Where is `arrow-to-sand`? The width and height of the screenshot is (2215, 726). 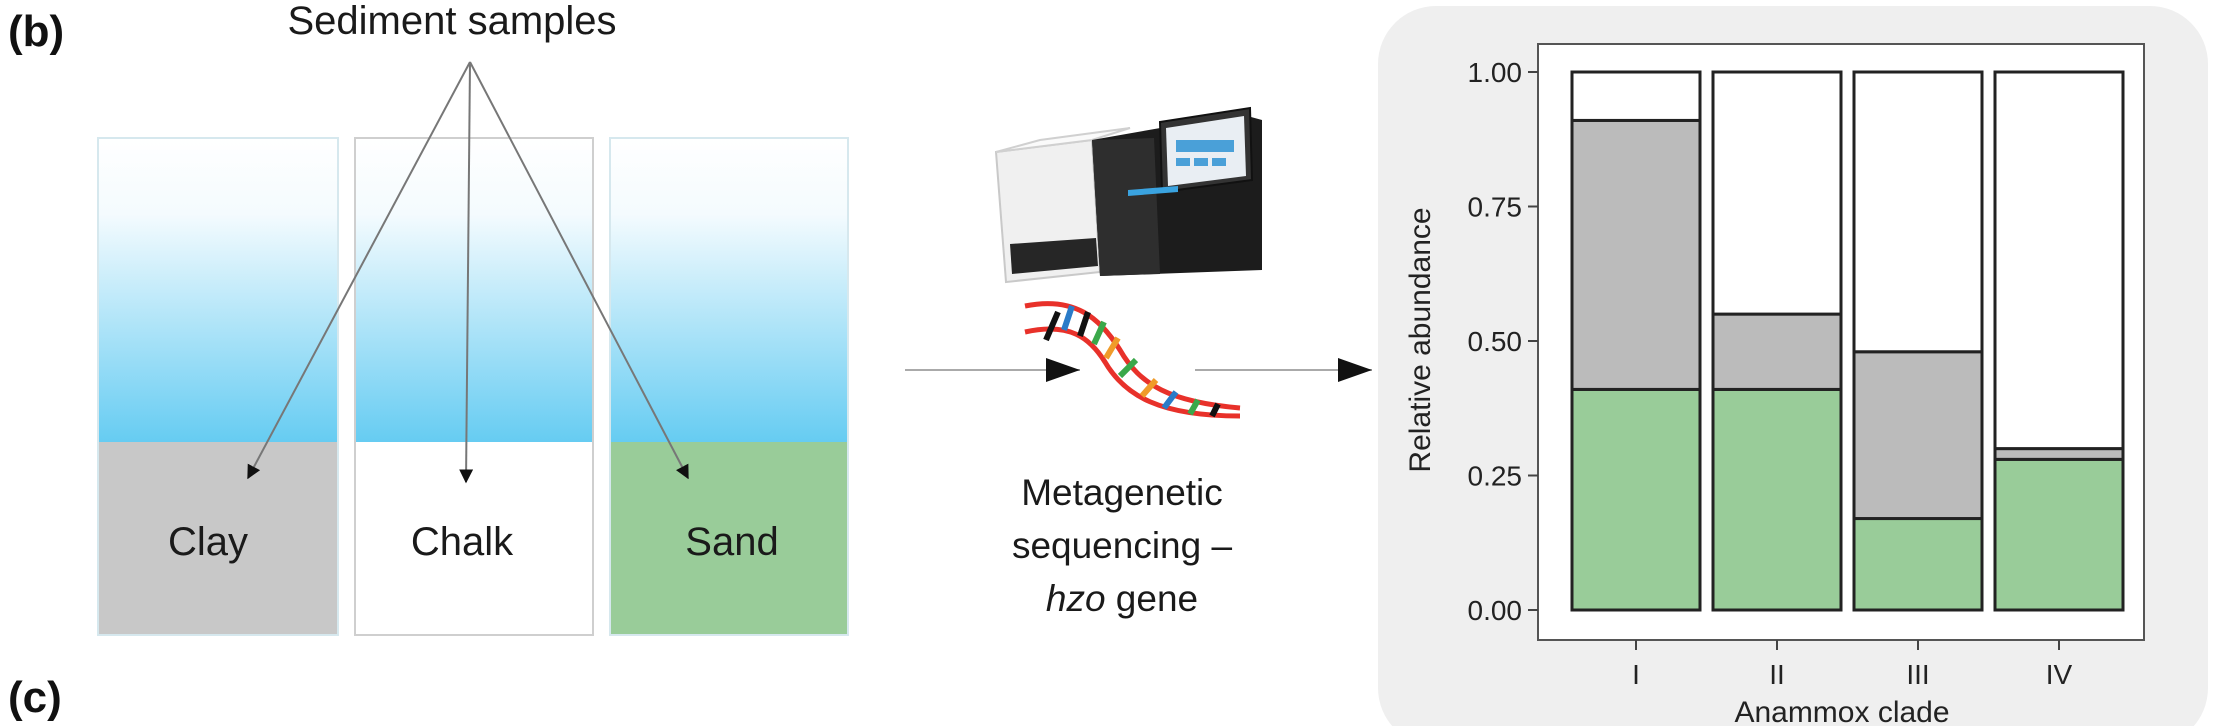 arrow-to-sand is located at coordinates (579, 270).